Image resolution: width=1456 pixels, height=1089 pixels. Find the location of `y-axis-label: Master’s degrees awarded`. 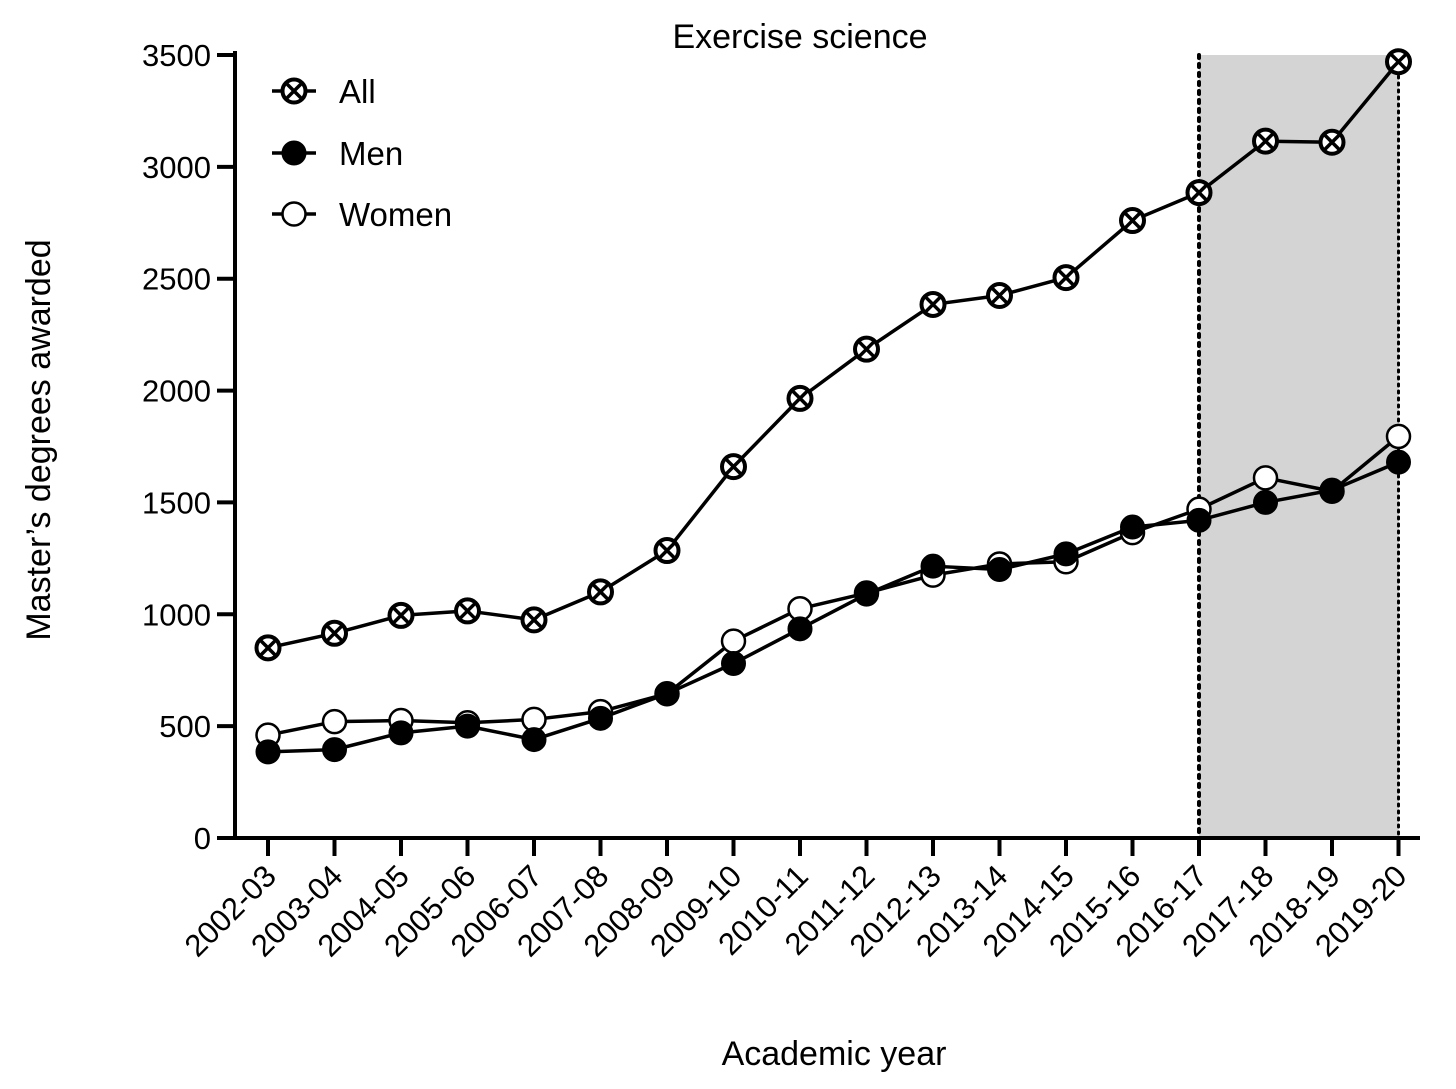

y-axis-label: Master’s degrees awarded is located at coordinates (39, 439).